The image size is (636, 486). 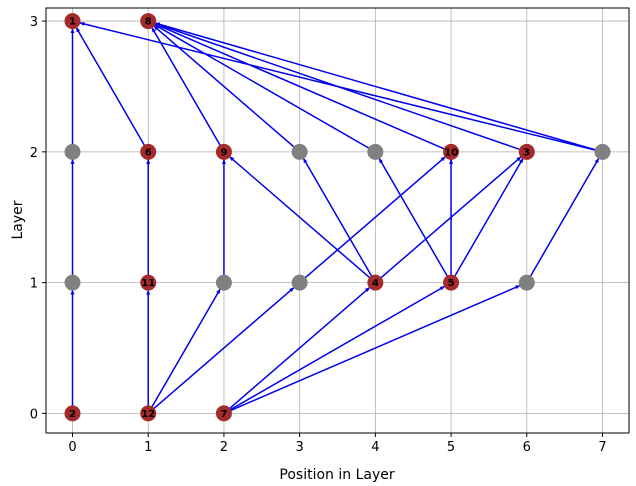 I want to click on node-label: 12, so click(x=148, y=414).